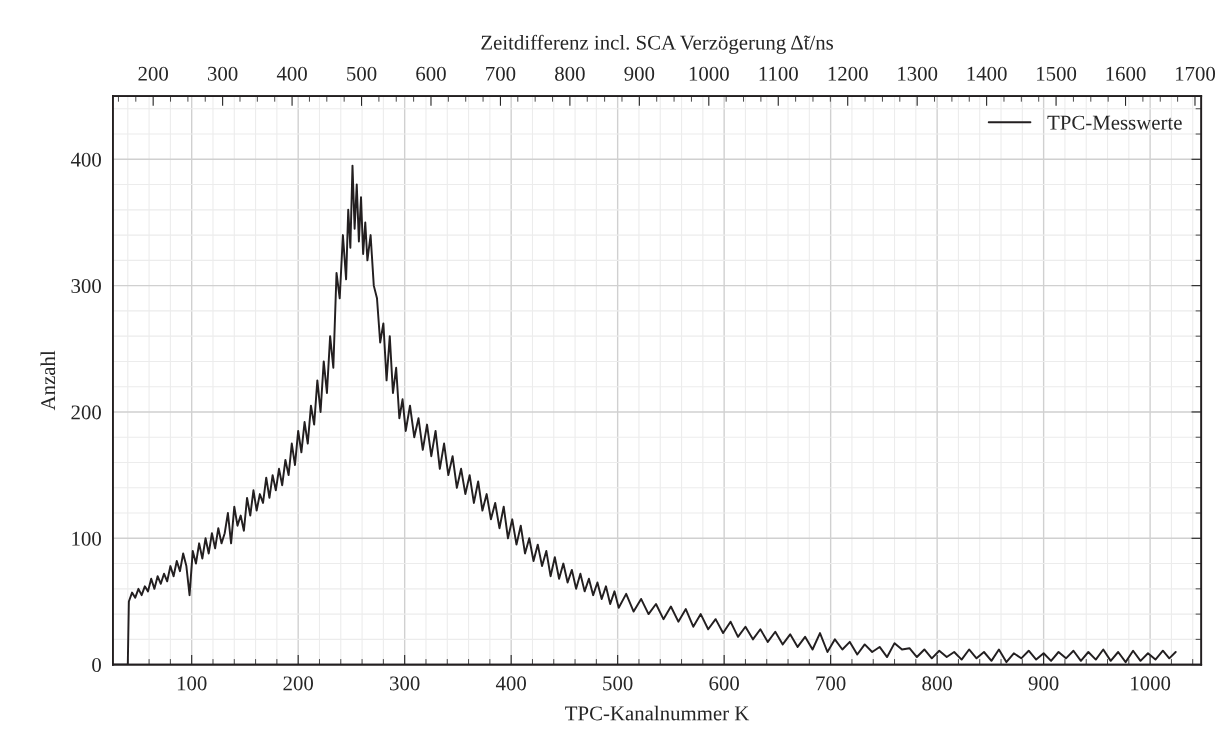 This screenshot has width=1227, height=751. I want to click on x-tick-label: 1000, so click(1151, 683).